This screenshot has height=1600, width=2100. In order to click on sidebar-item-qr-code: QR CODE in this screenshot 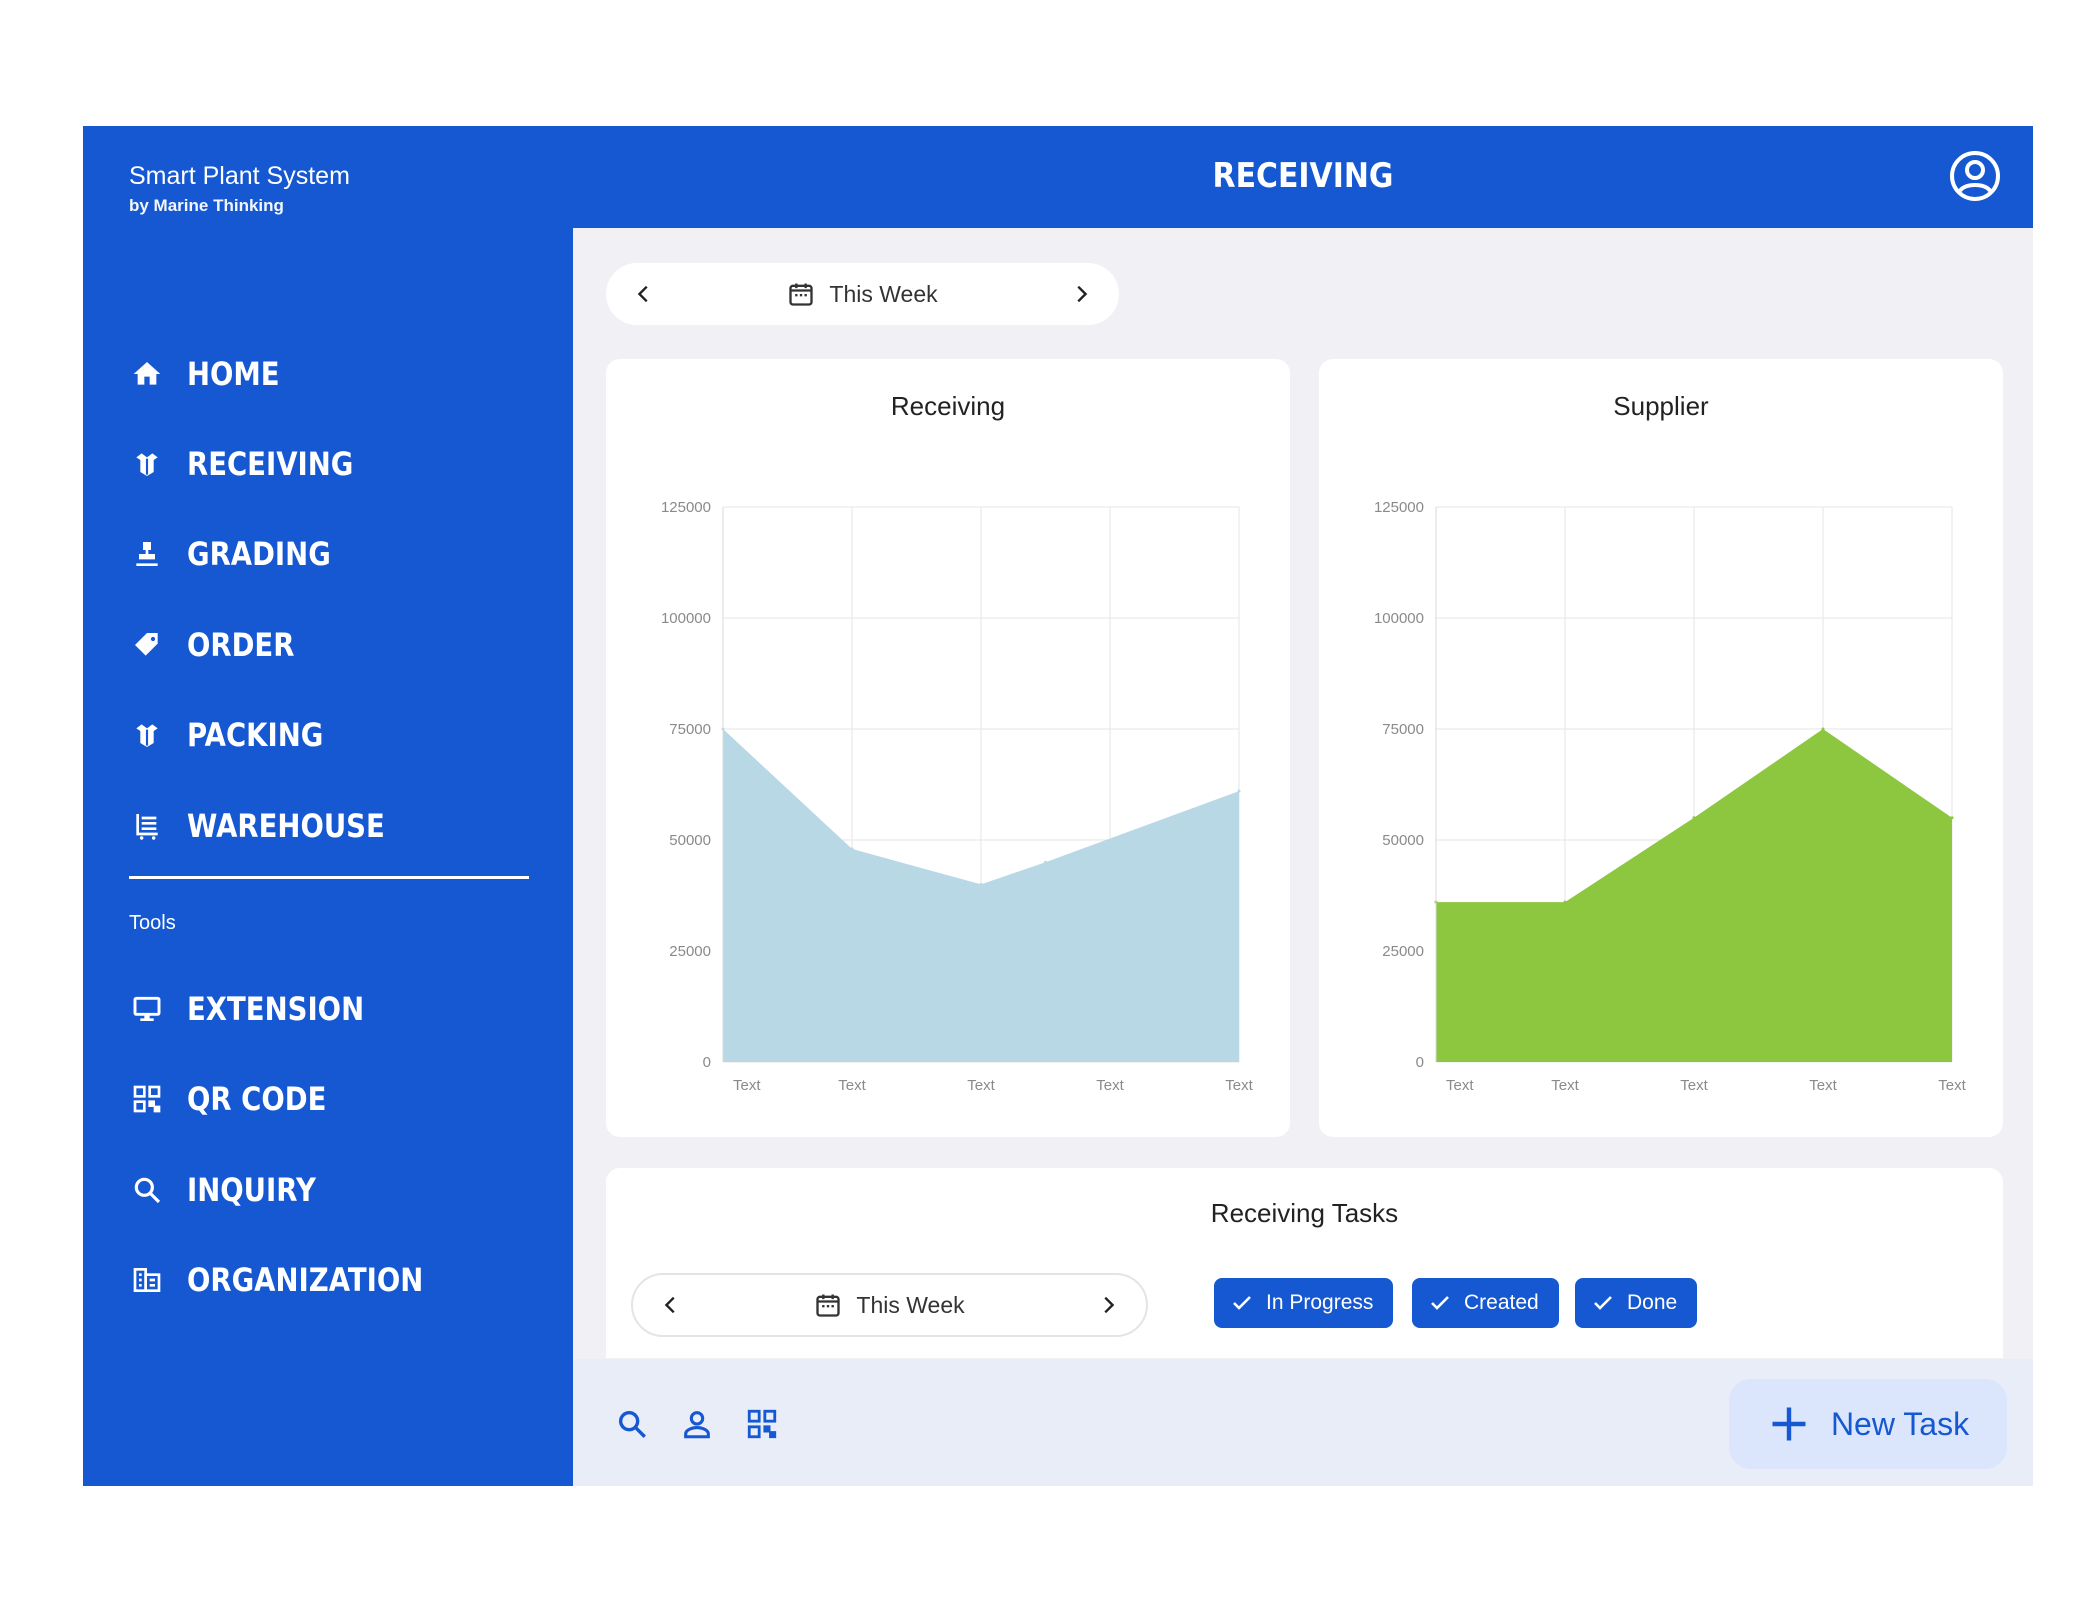, I will do `click(329, 1099)`.